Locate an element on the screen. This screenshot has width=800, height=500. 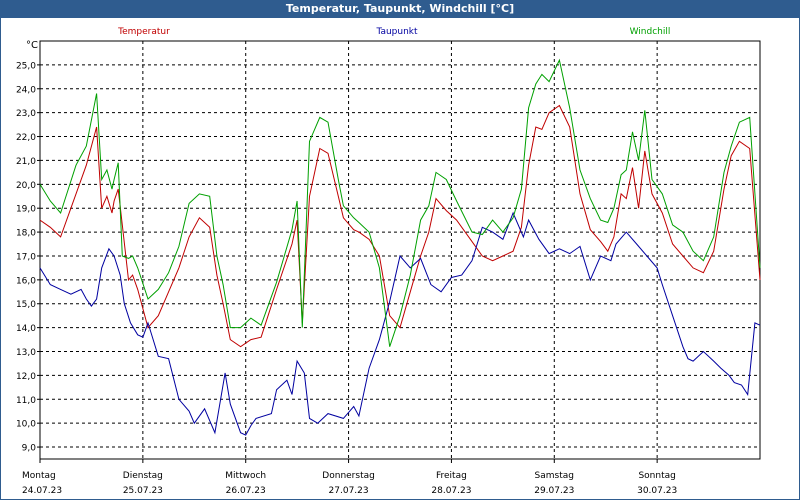
y-tick-label: 10,0 is located at coordinates (26, 425).